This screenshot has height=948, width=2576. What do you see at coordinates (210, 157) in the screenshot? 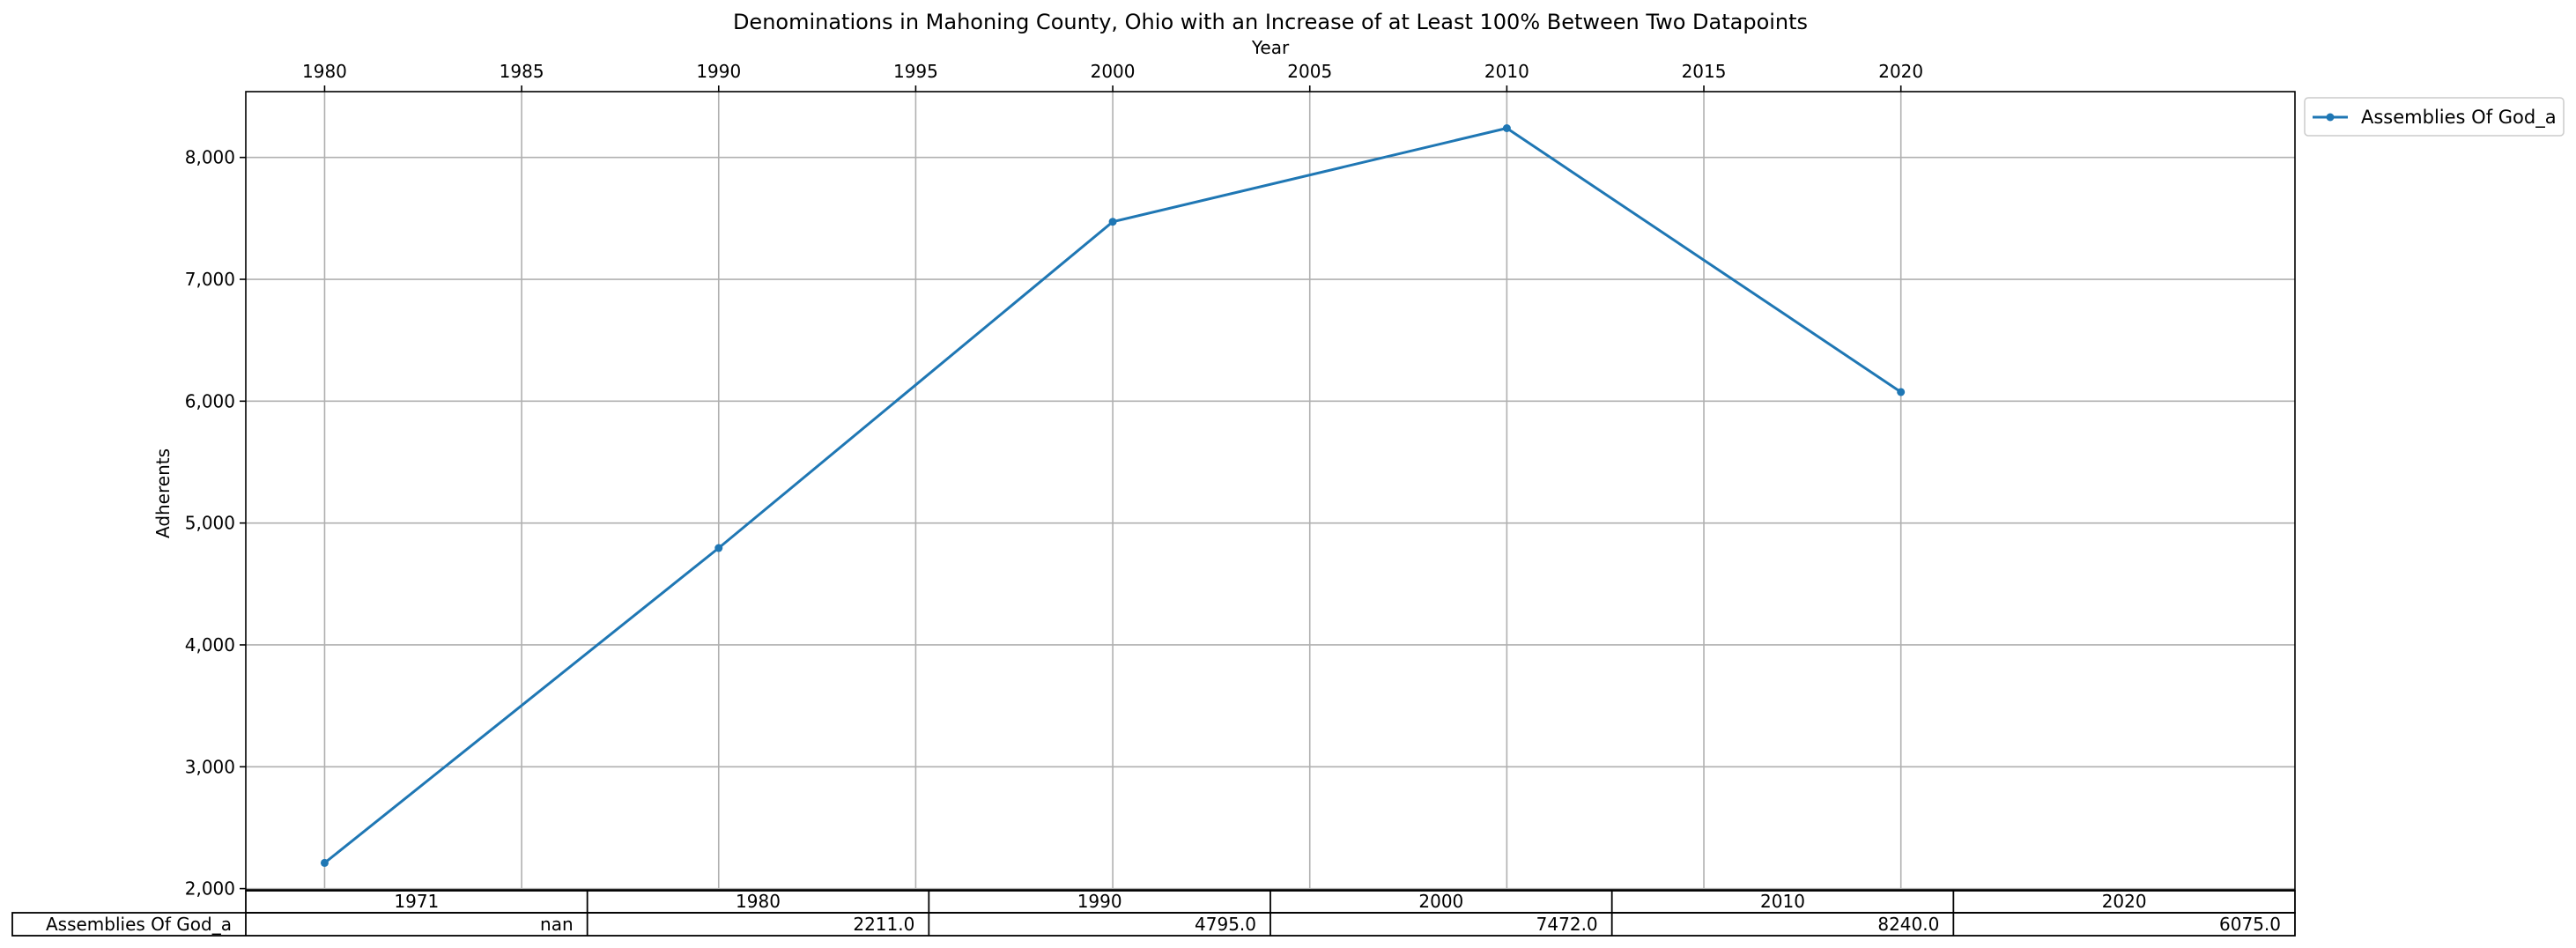
I see `y-tick-label: 8,000` at bounding box center [210, 157].